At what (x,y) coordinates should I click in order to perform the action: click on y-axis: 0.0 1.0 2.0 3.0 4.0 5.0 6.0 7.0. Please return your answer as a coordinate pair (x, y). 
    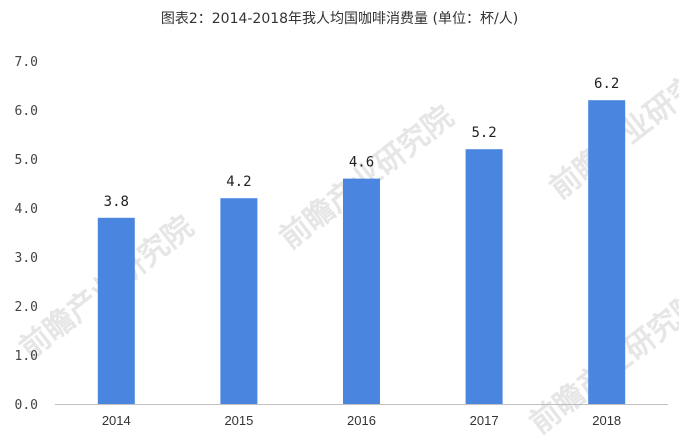
    Looking at the image, I should click on (26, 234).